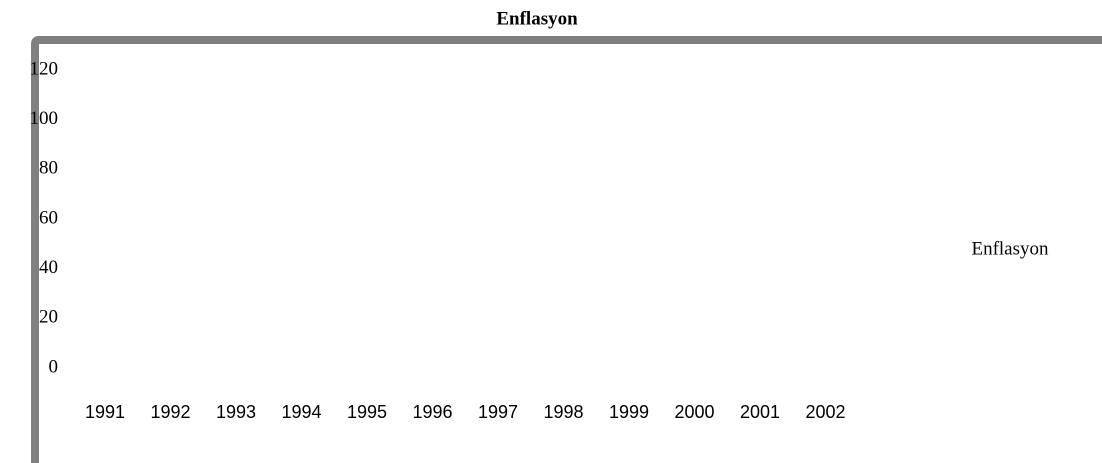 This screenshot has width=1102, height=463. Describe the element at coordinates (54, 366) in the screenshot. I see `y-tick-label: 0` at that location.